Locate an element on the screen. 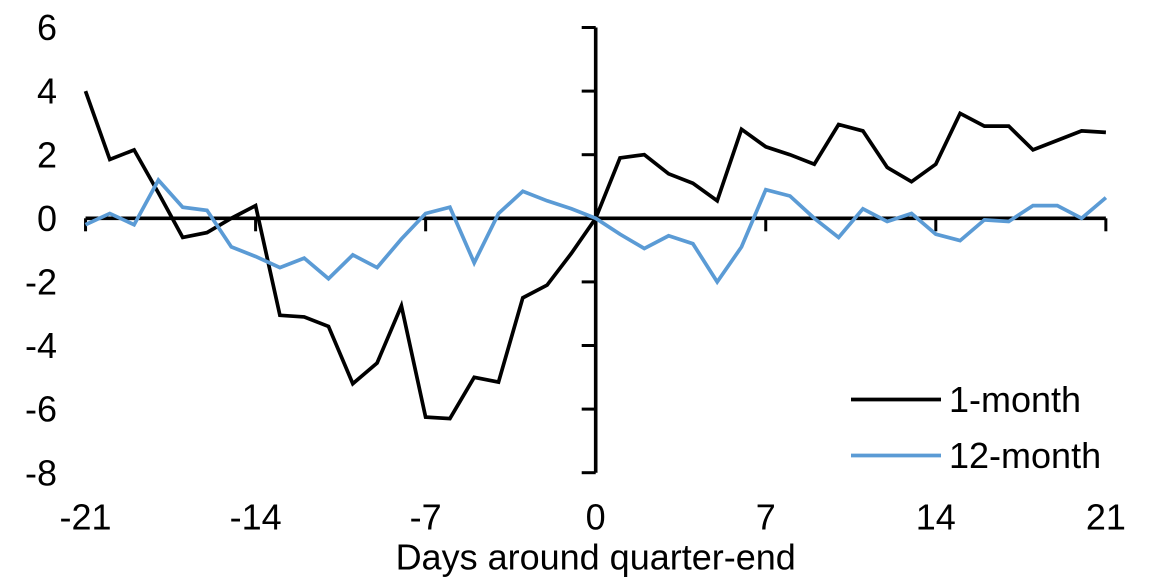  x-tick-label: -14 is located at coordinates (256, 517).